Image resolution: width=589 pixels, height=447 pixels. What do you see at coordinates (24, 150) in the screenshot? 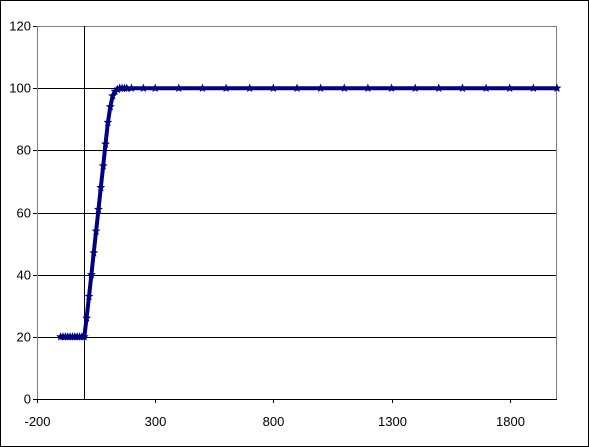
I see `y-tick-label: 80` at bounding box center [24, 150].